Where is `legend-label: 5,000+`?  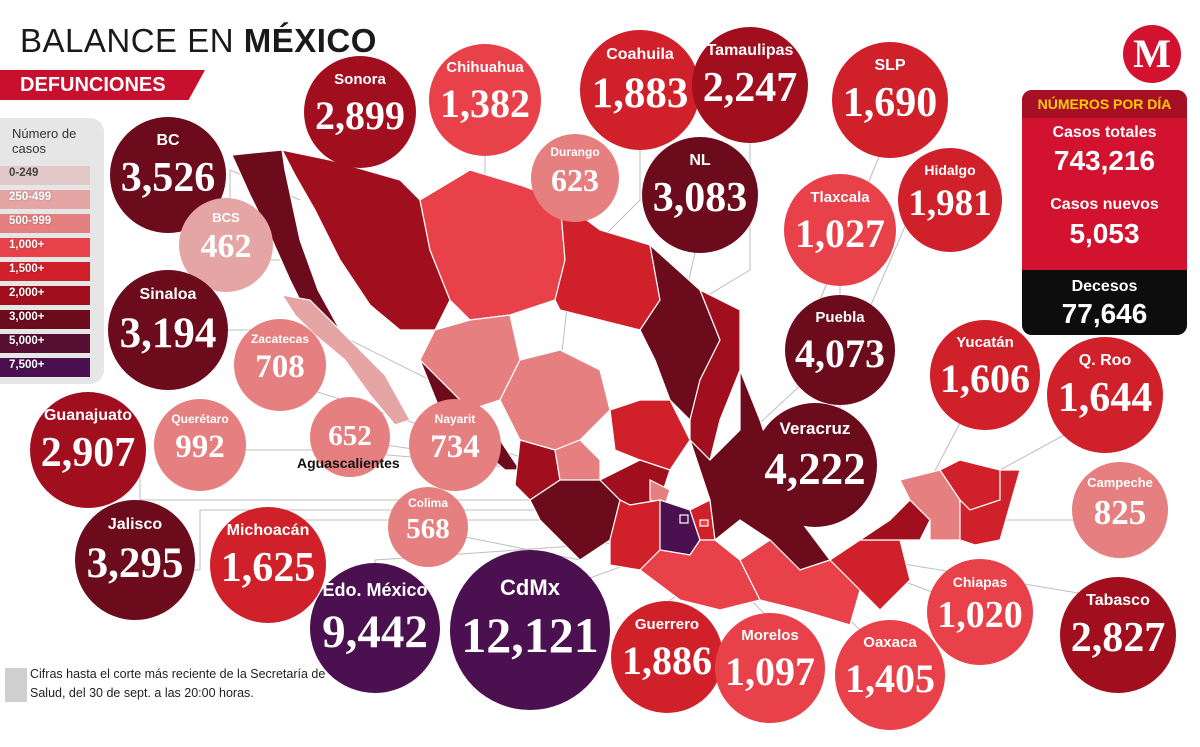
legend-label: 5,000+ is located at coordinates (27, 341).